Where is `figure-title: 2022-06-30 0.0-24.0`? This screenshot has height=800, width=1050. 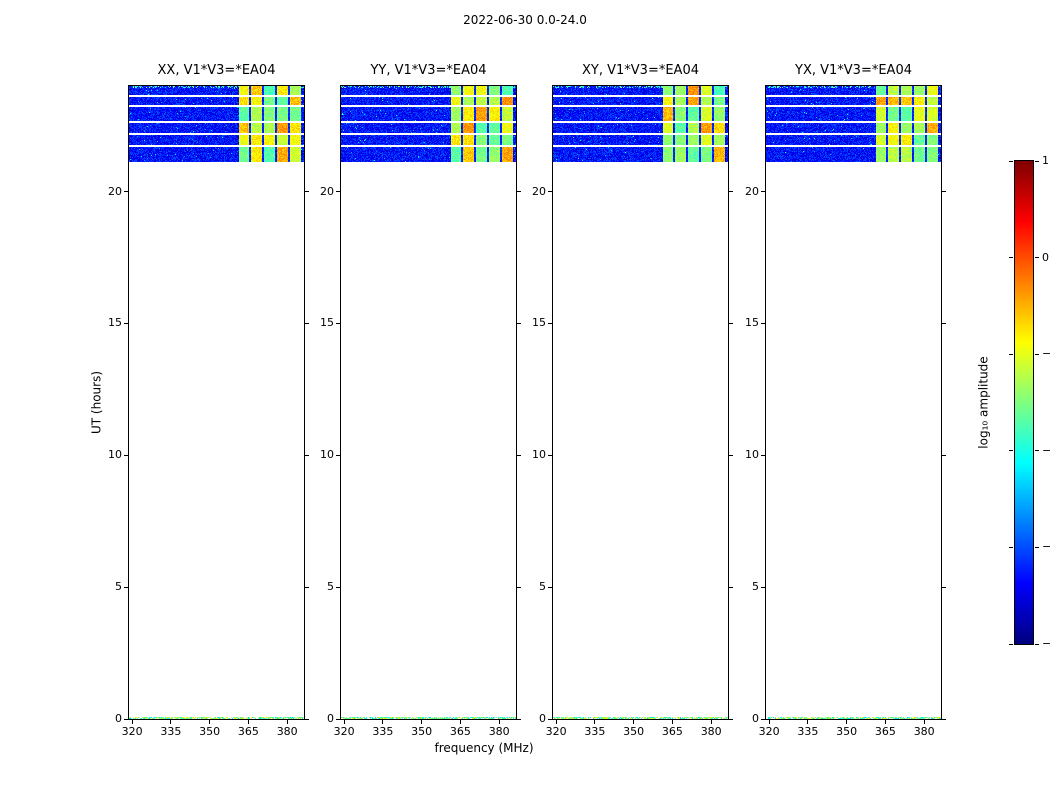
figure-title: 2022-06-30 0.0-24.0 is located at coordinates (525, 20).